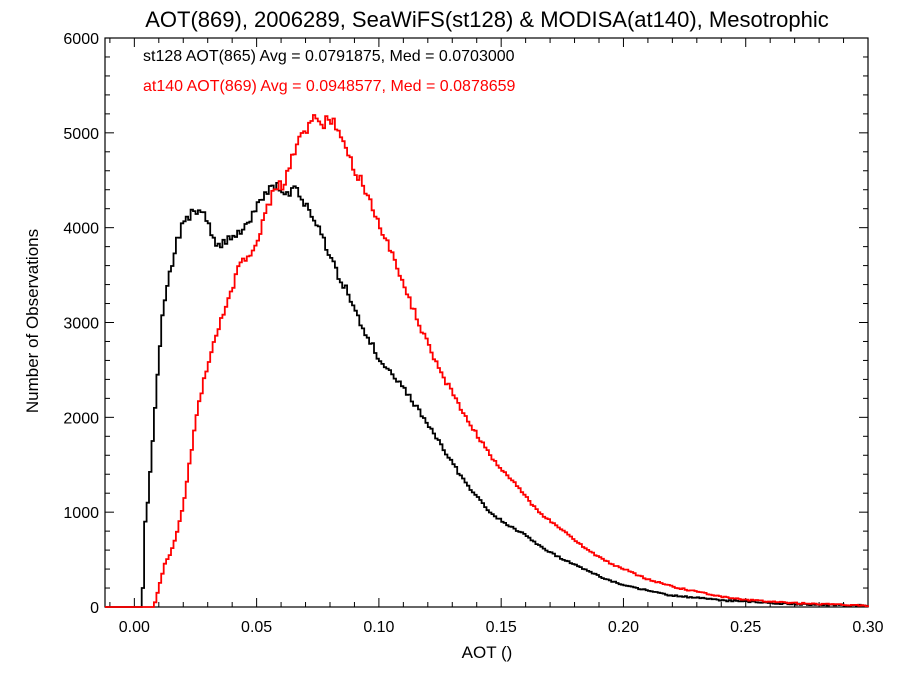 The width and height of the screenshot is (900, 675). I want to click on y-tick-label: 1000, so click(81, 513).